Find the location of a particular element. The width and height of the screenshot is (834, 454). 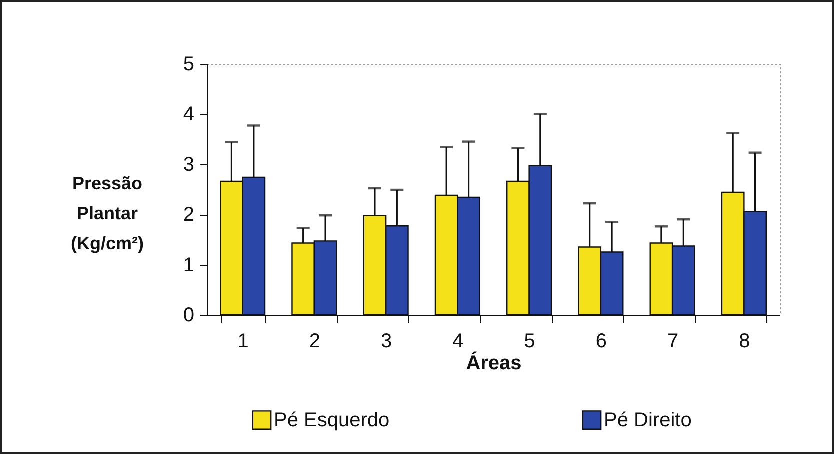

x-axis-title: Áreas is located at coordinates (494, 363).